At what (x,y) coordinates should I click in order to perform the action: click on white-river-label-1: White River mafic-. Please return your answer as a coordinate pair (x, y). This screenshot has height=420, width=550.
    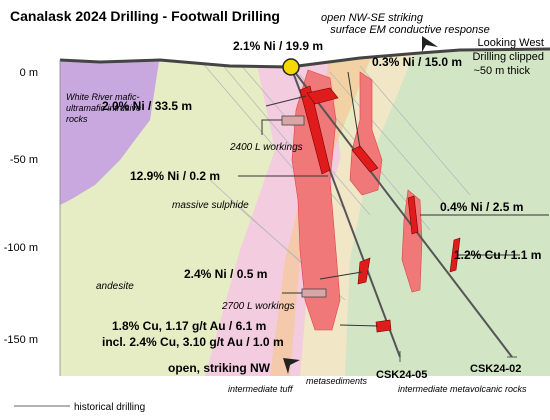
    Looking at the image, I should click on (103, 97).